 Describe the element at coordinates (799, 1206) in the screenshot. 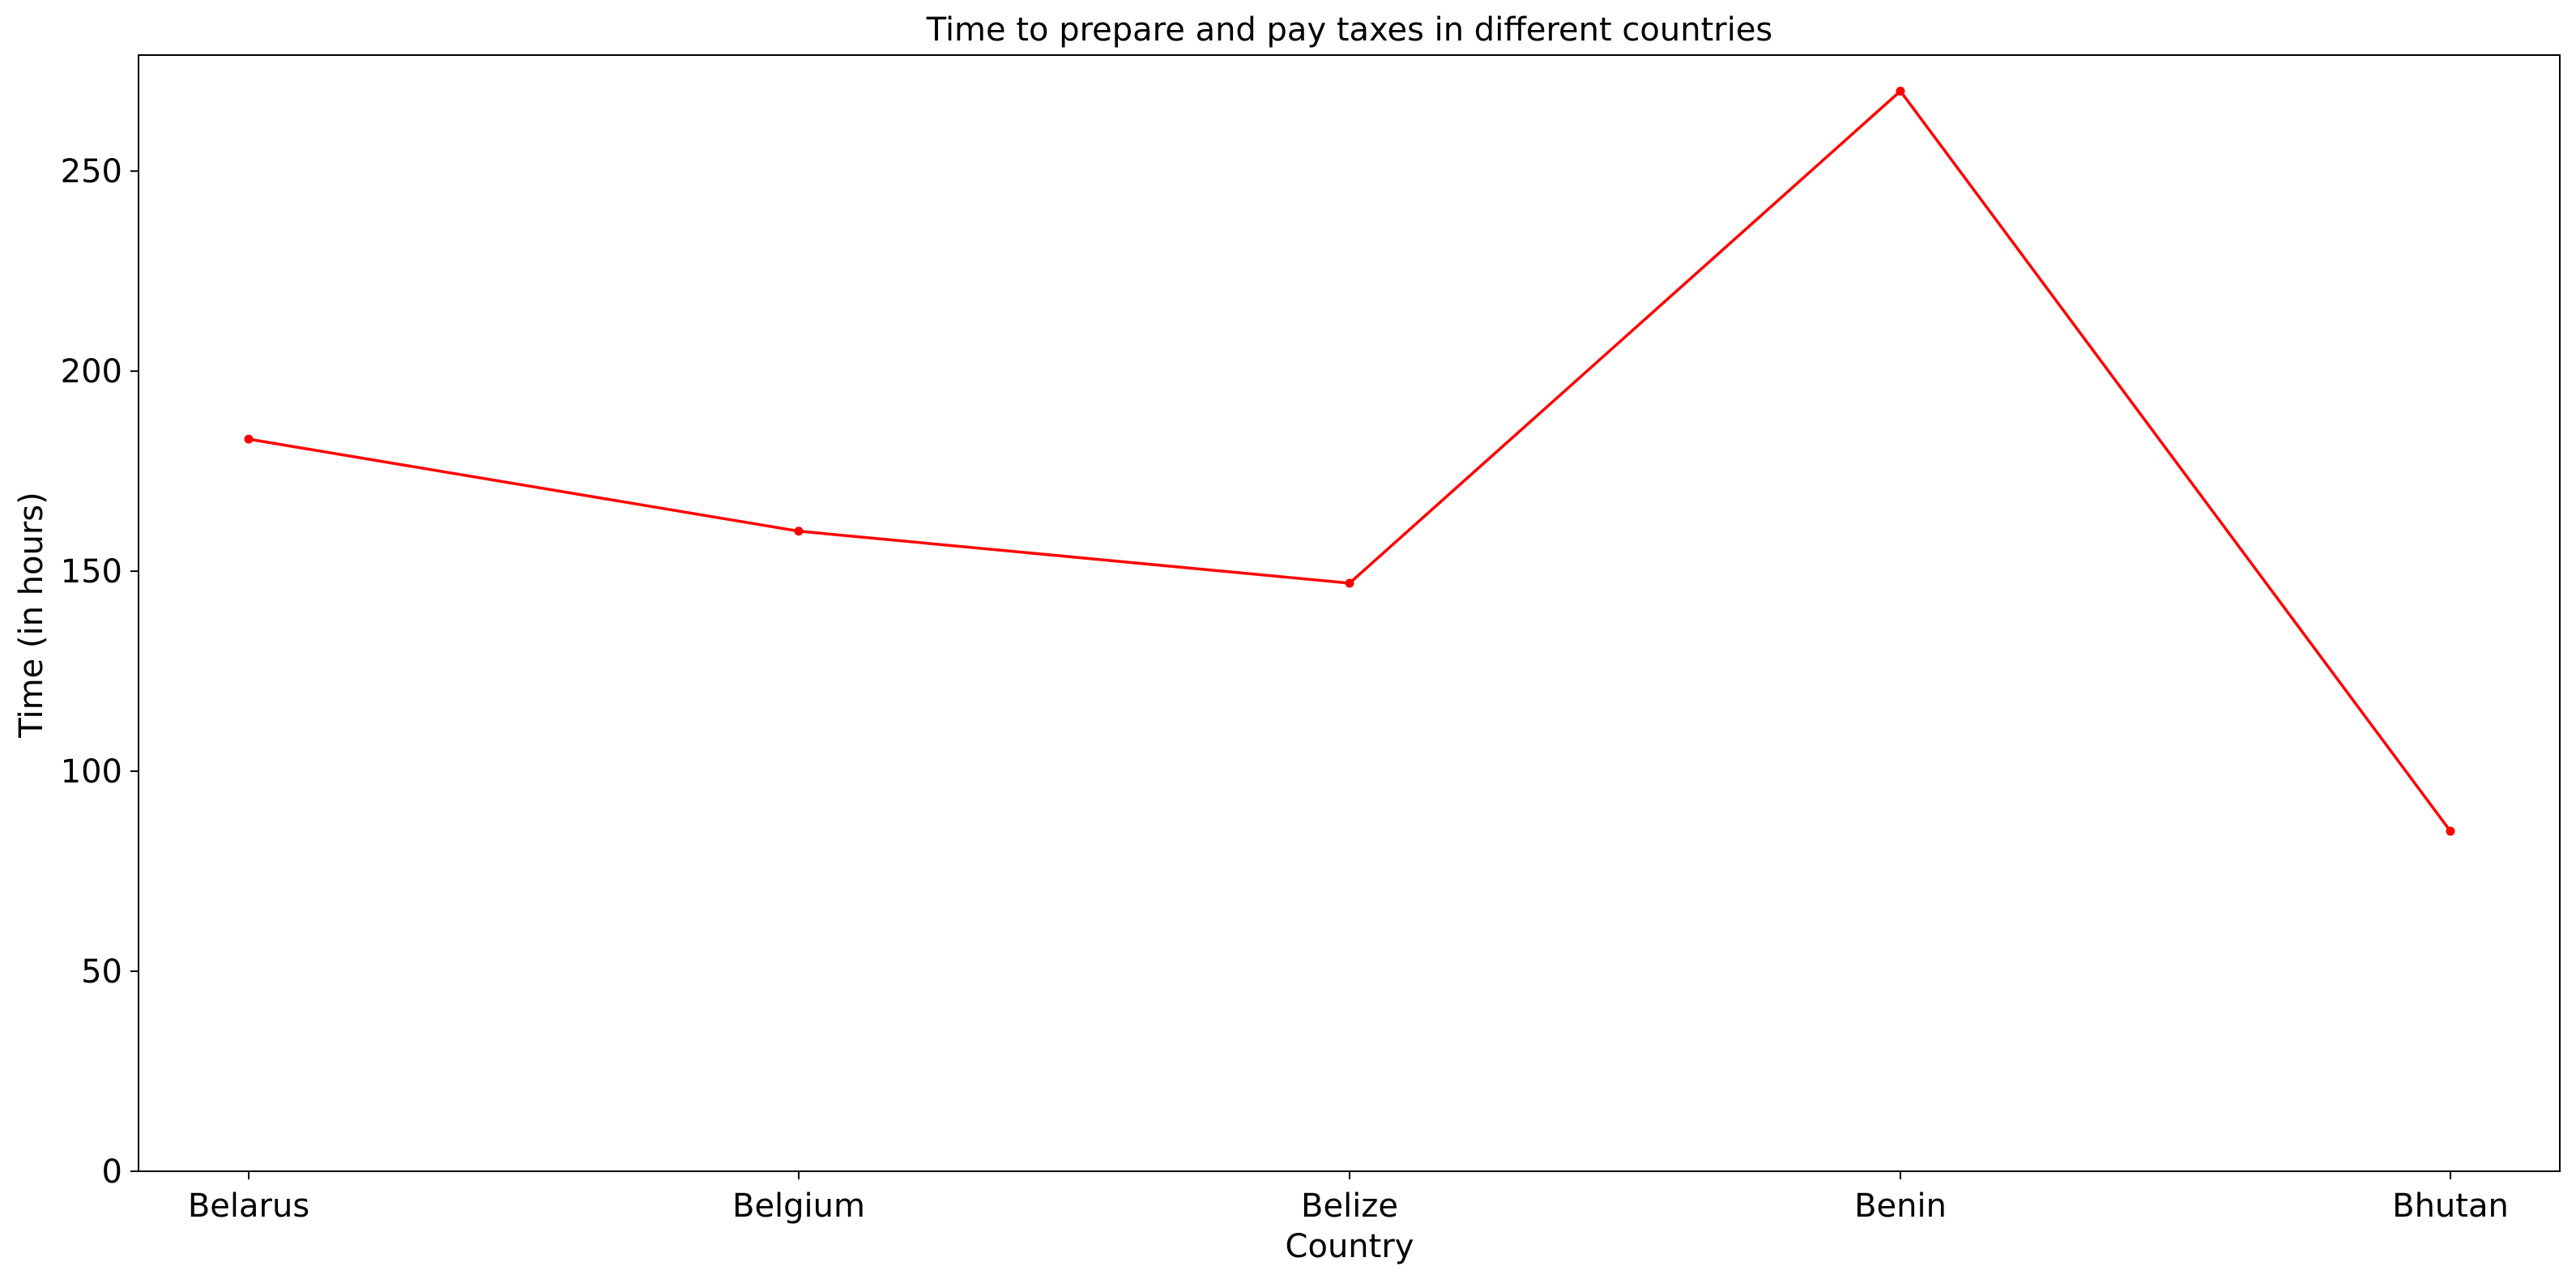

I see `x-tick-label: Belgium` at that location.